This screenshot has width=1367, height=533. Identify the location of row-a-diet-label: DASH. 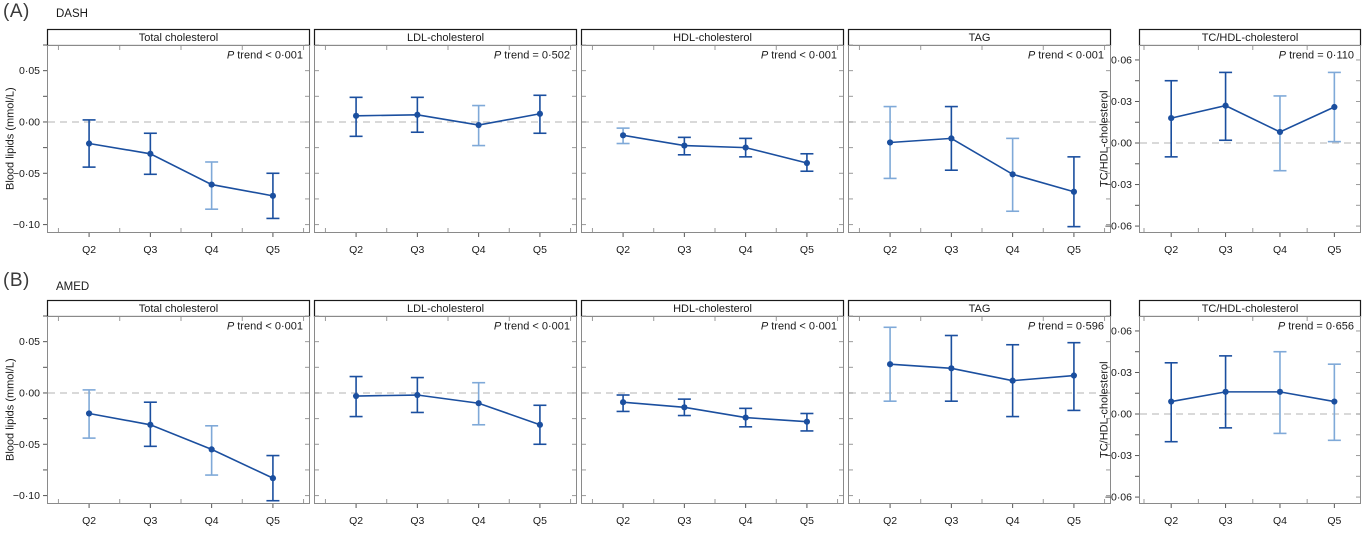
(72, 14).